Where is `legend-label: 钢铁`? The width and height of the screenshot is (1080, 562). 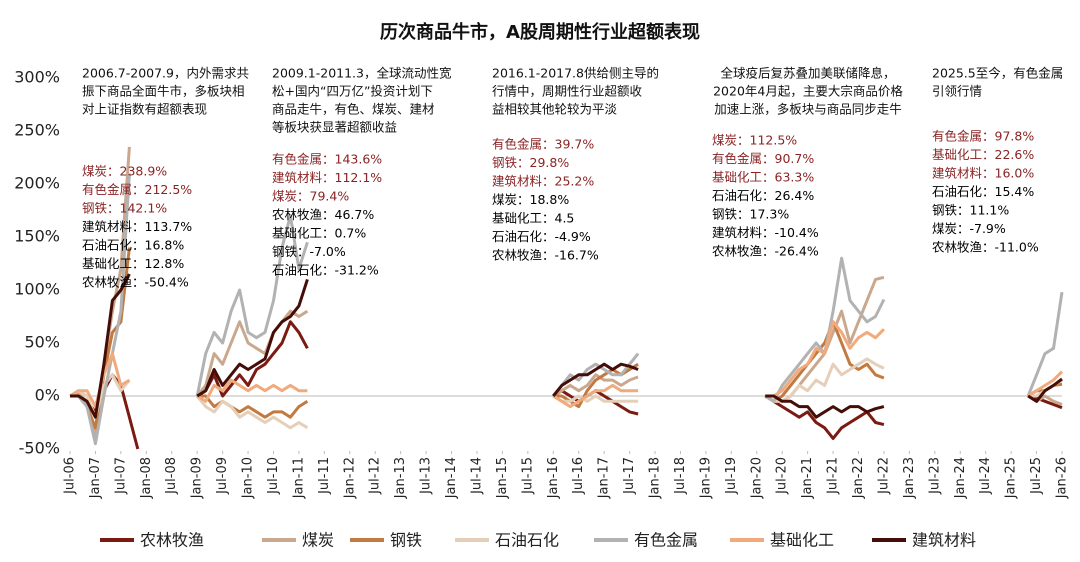
legend-label: 钢铁 is located at coordinates (406, 540).